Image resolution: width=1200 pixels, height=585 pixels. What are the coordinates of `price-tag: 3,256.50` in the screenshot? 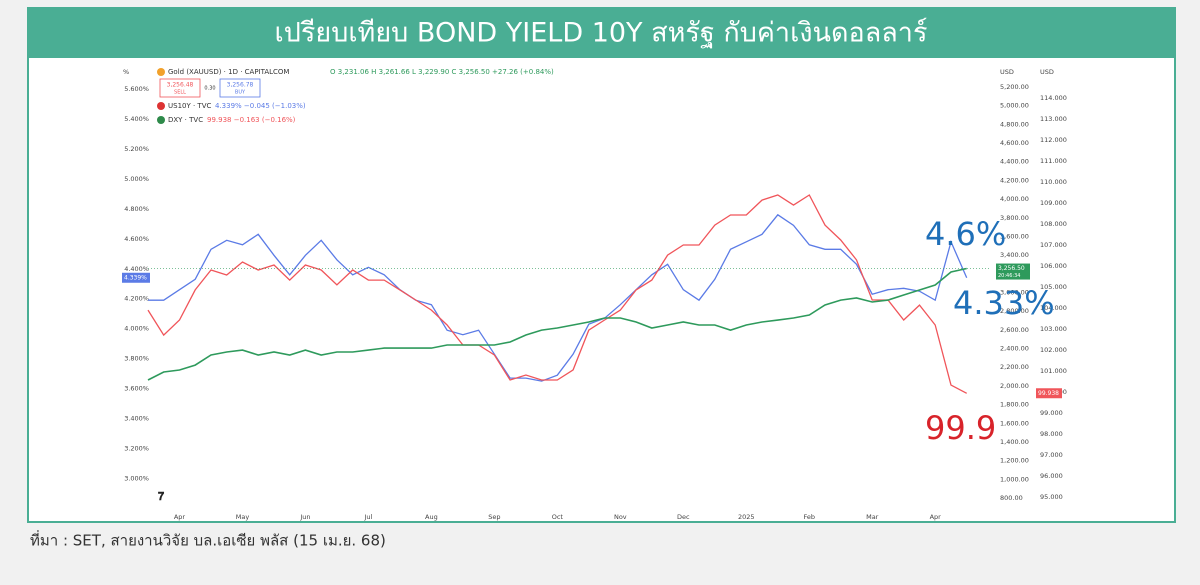 It's located at (1011, 268).